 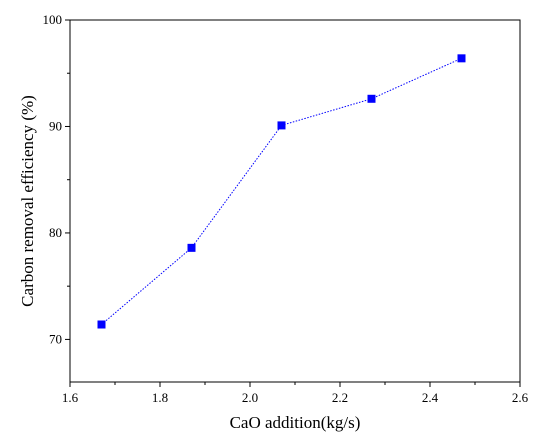 What do you see at coordinates (55, 232) in the screenshot?
I see `y-tick-label: 80` at bounding box center [55, 232].